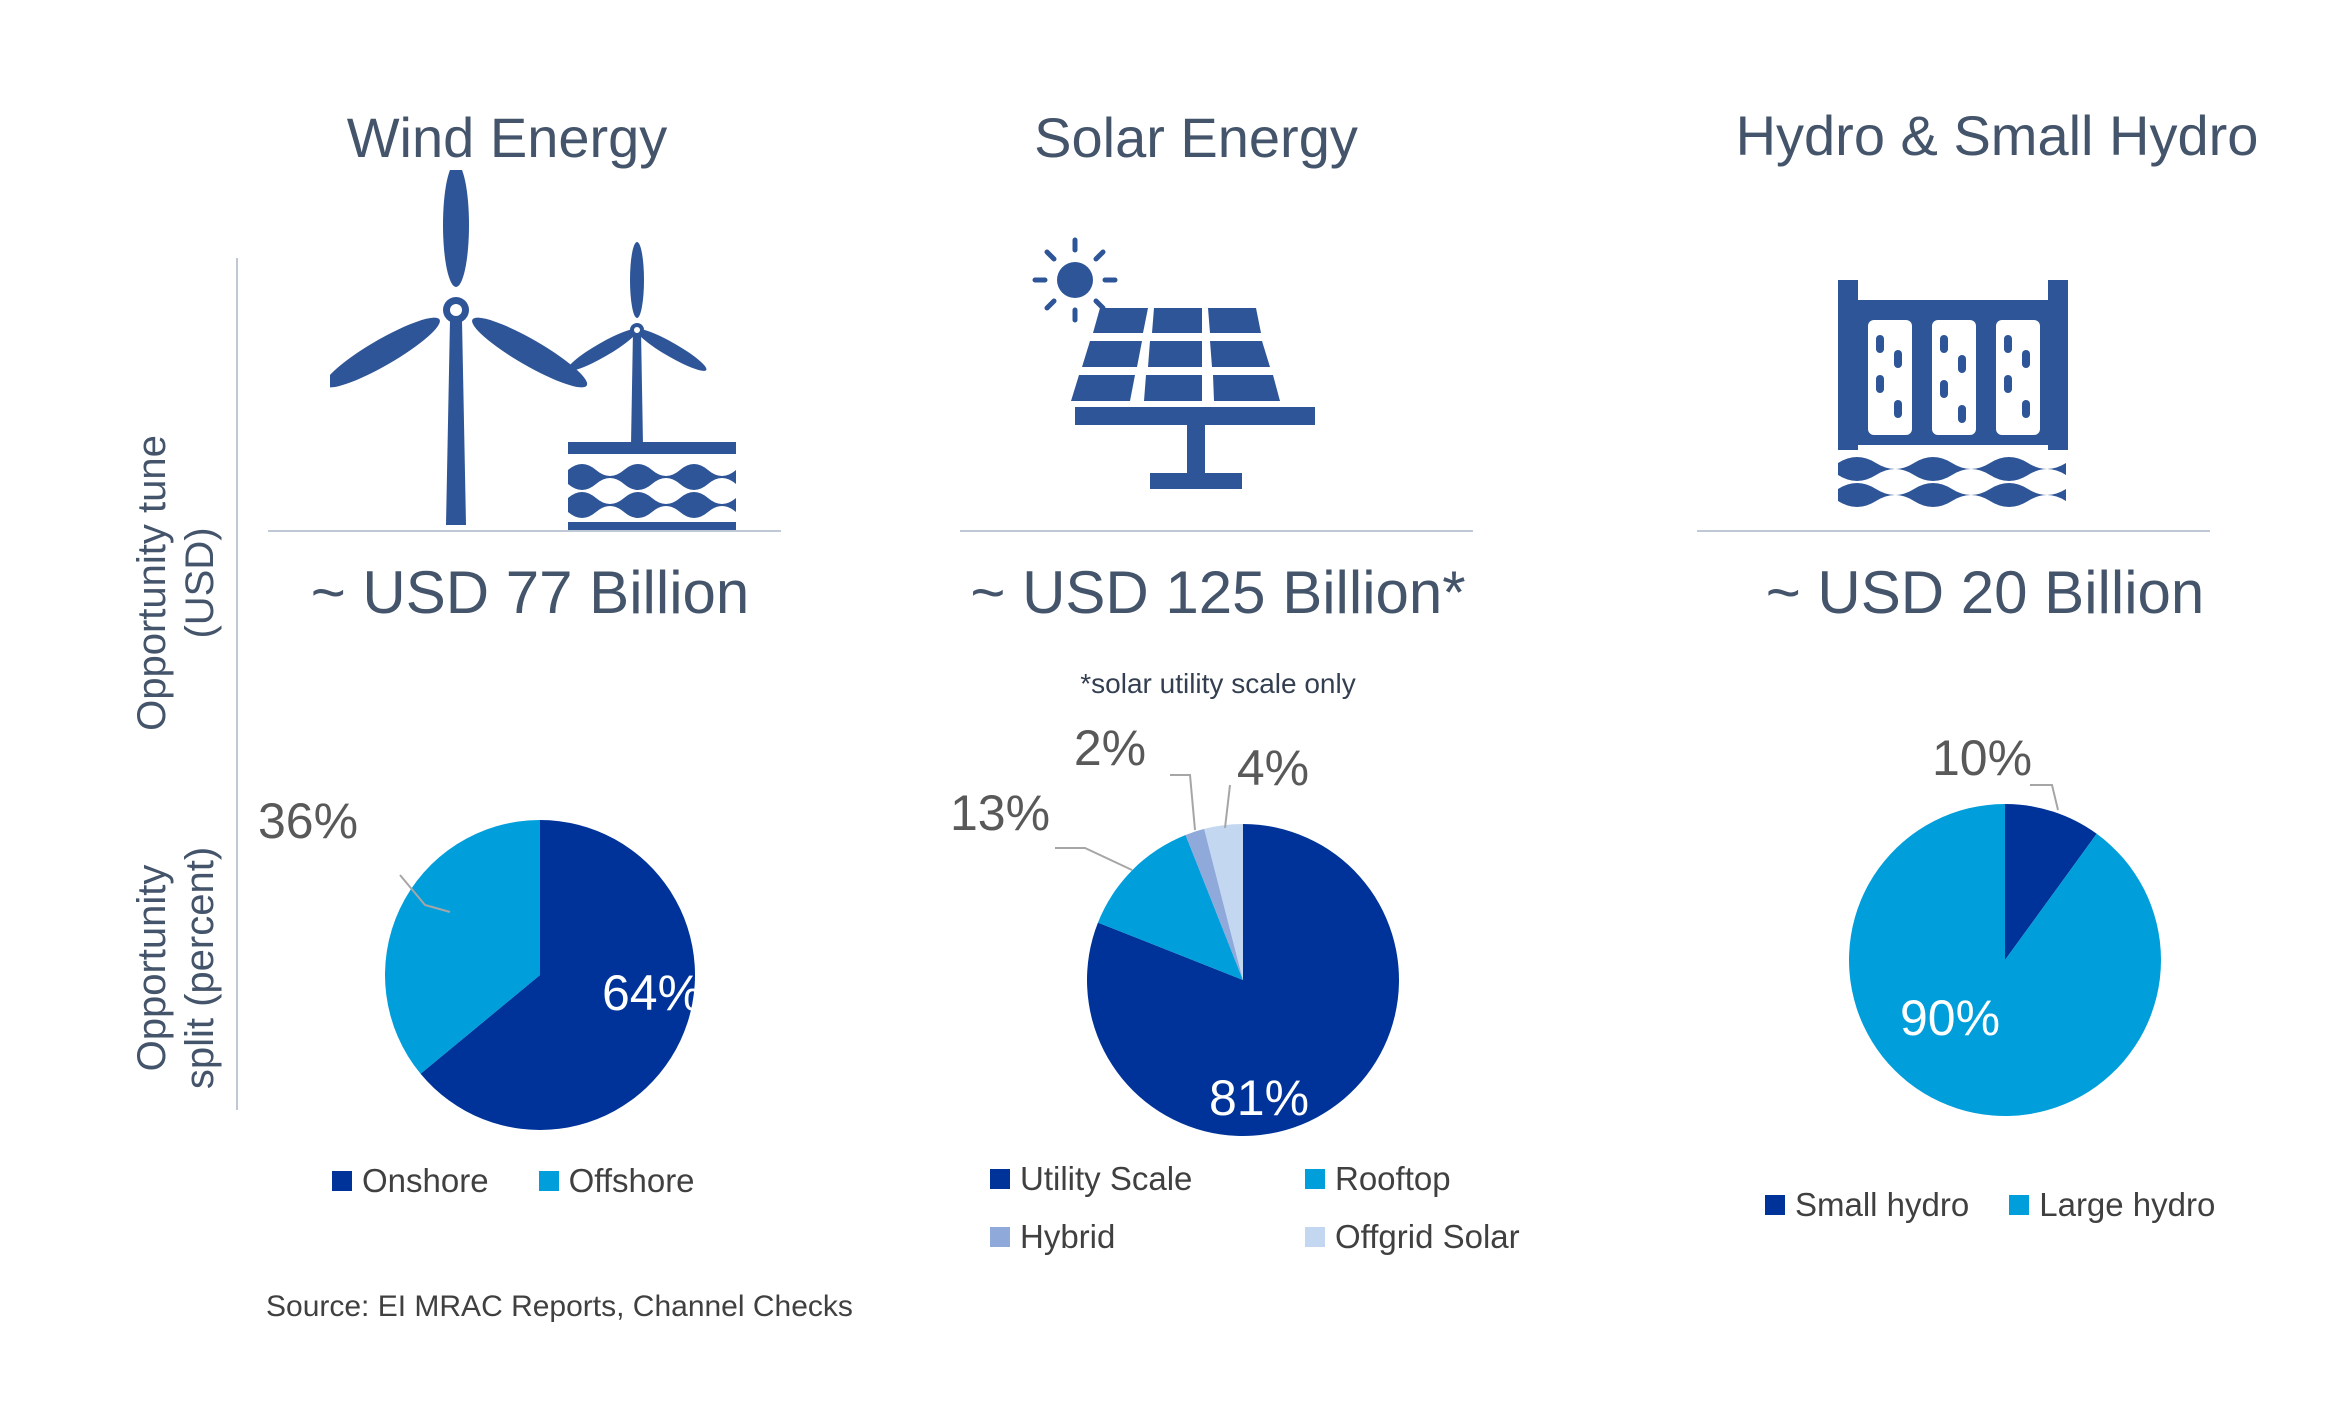 The image size is (2344, 1428). I want to click on leader-line-offgrid-solar, so click(1227, 806).